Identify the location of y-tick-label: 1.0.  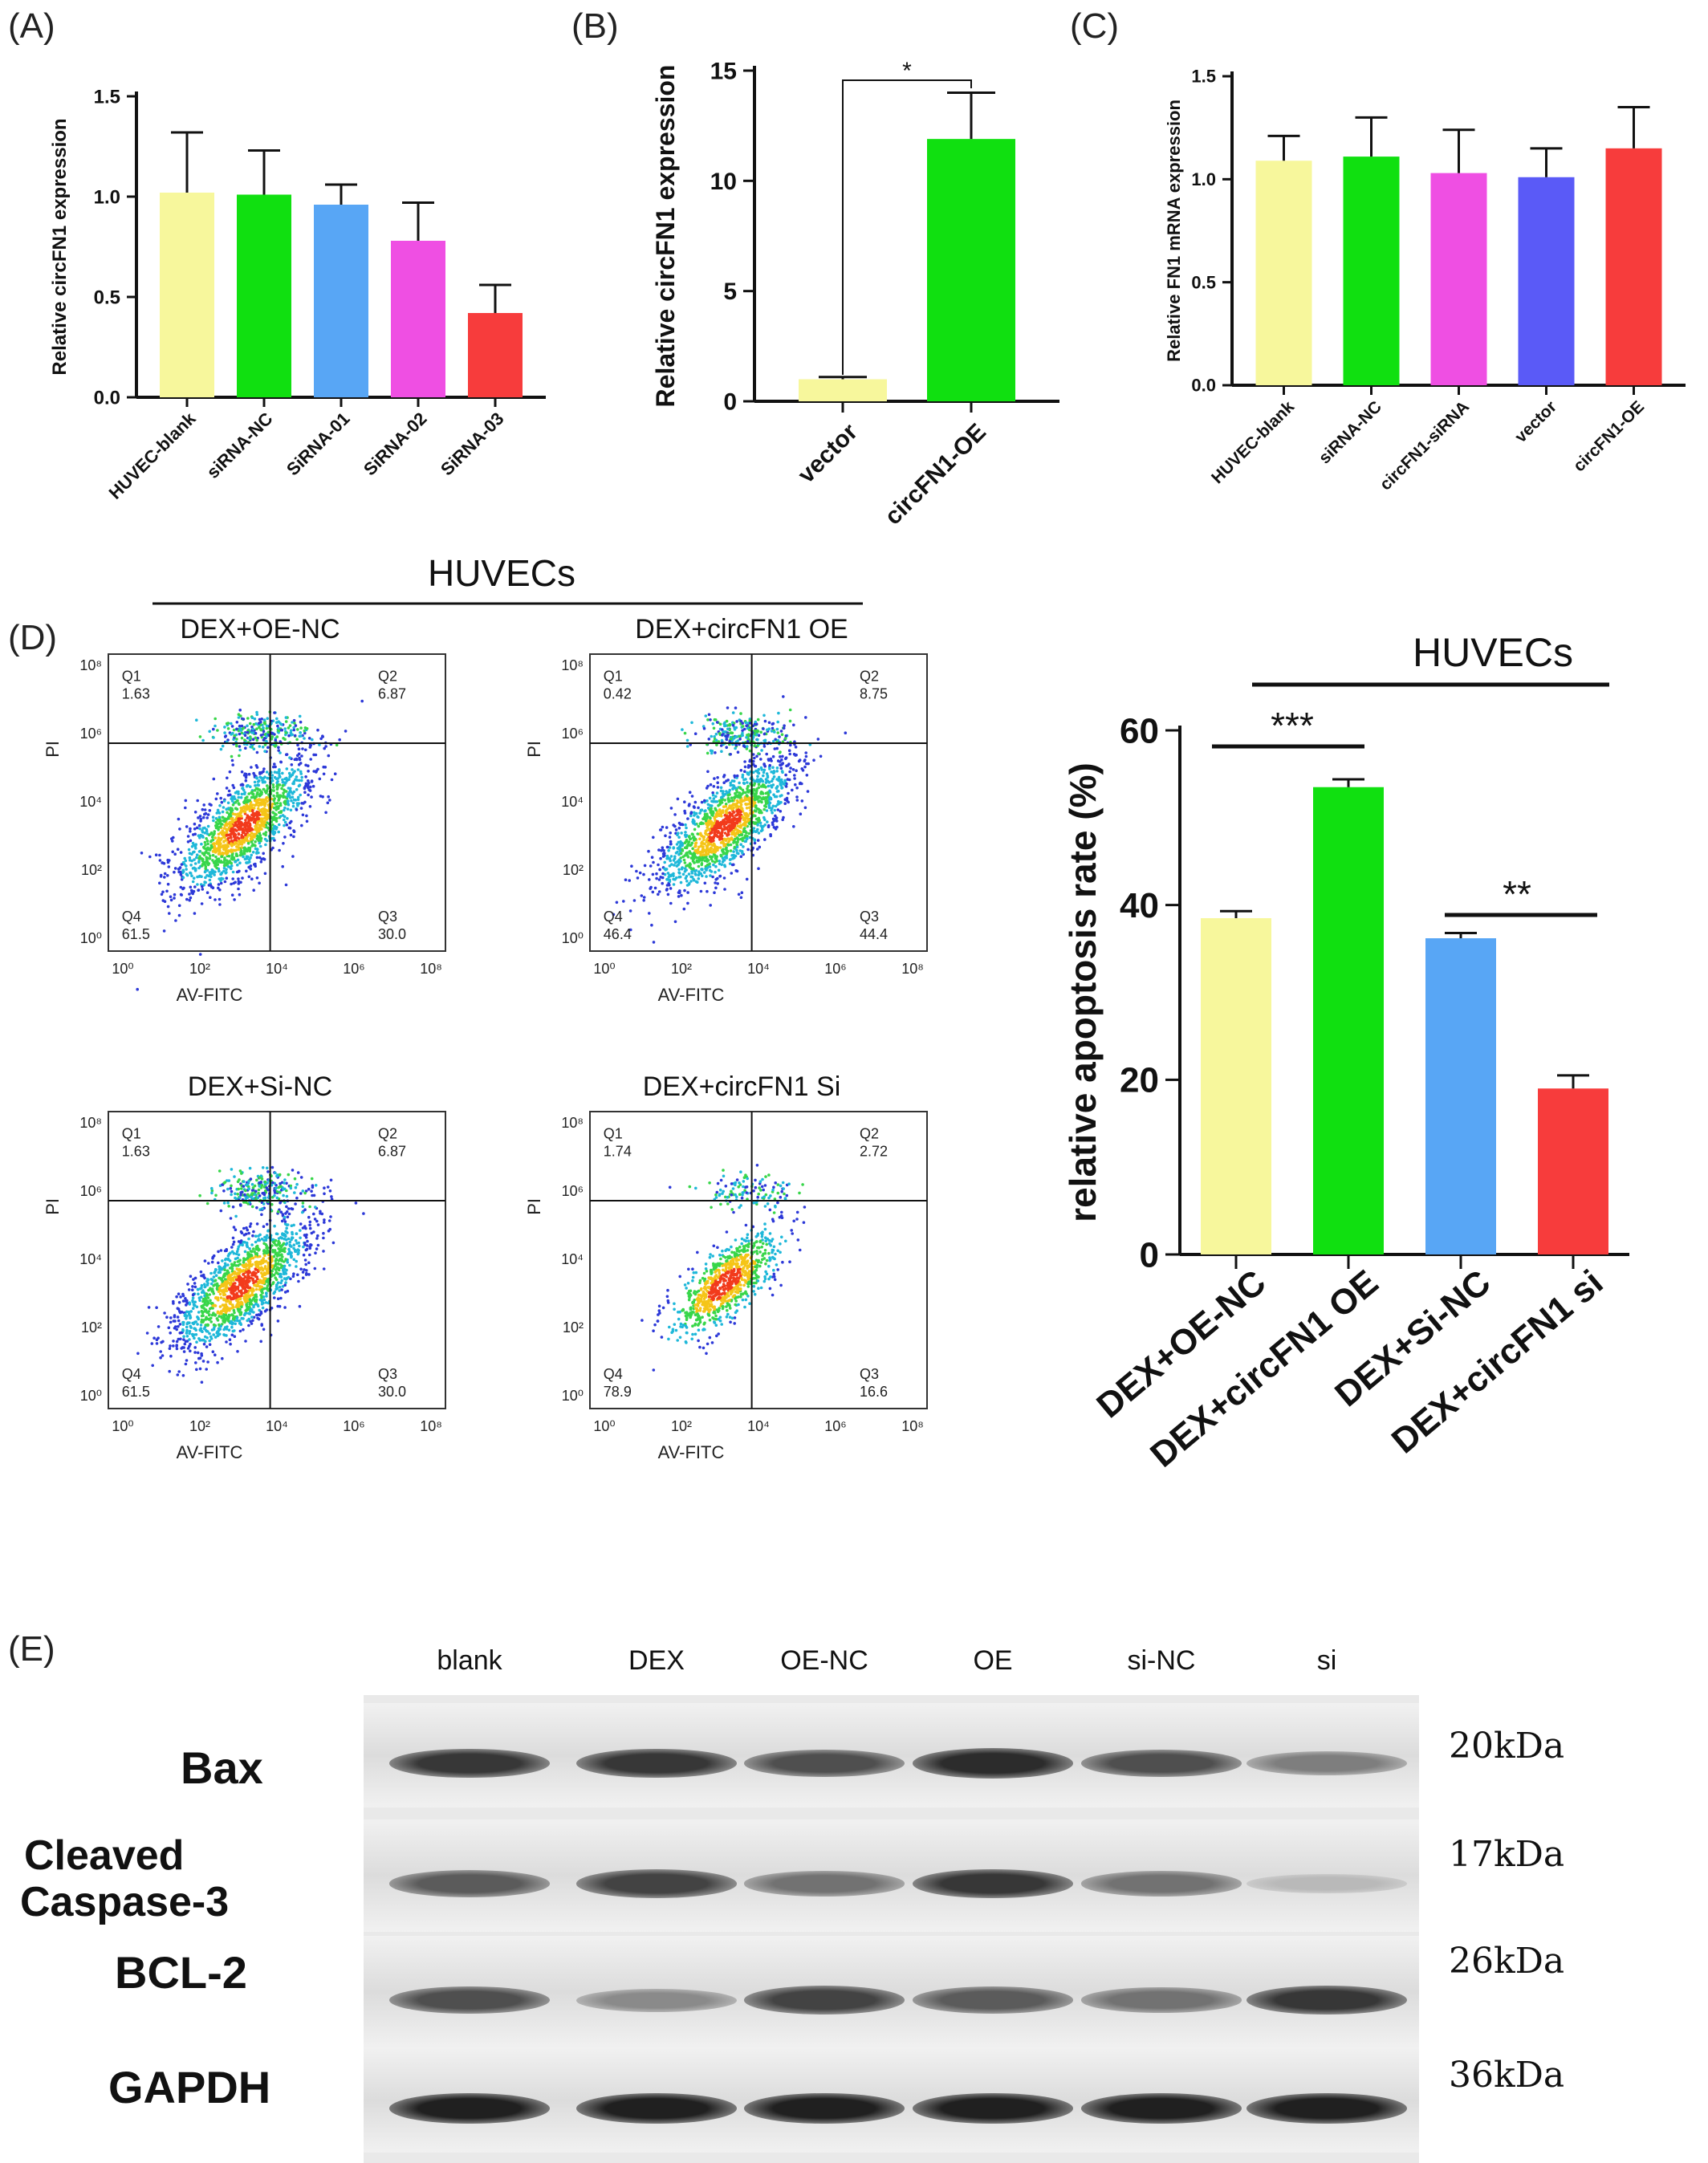
(1203, 179).